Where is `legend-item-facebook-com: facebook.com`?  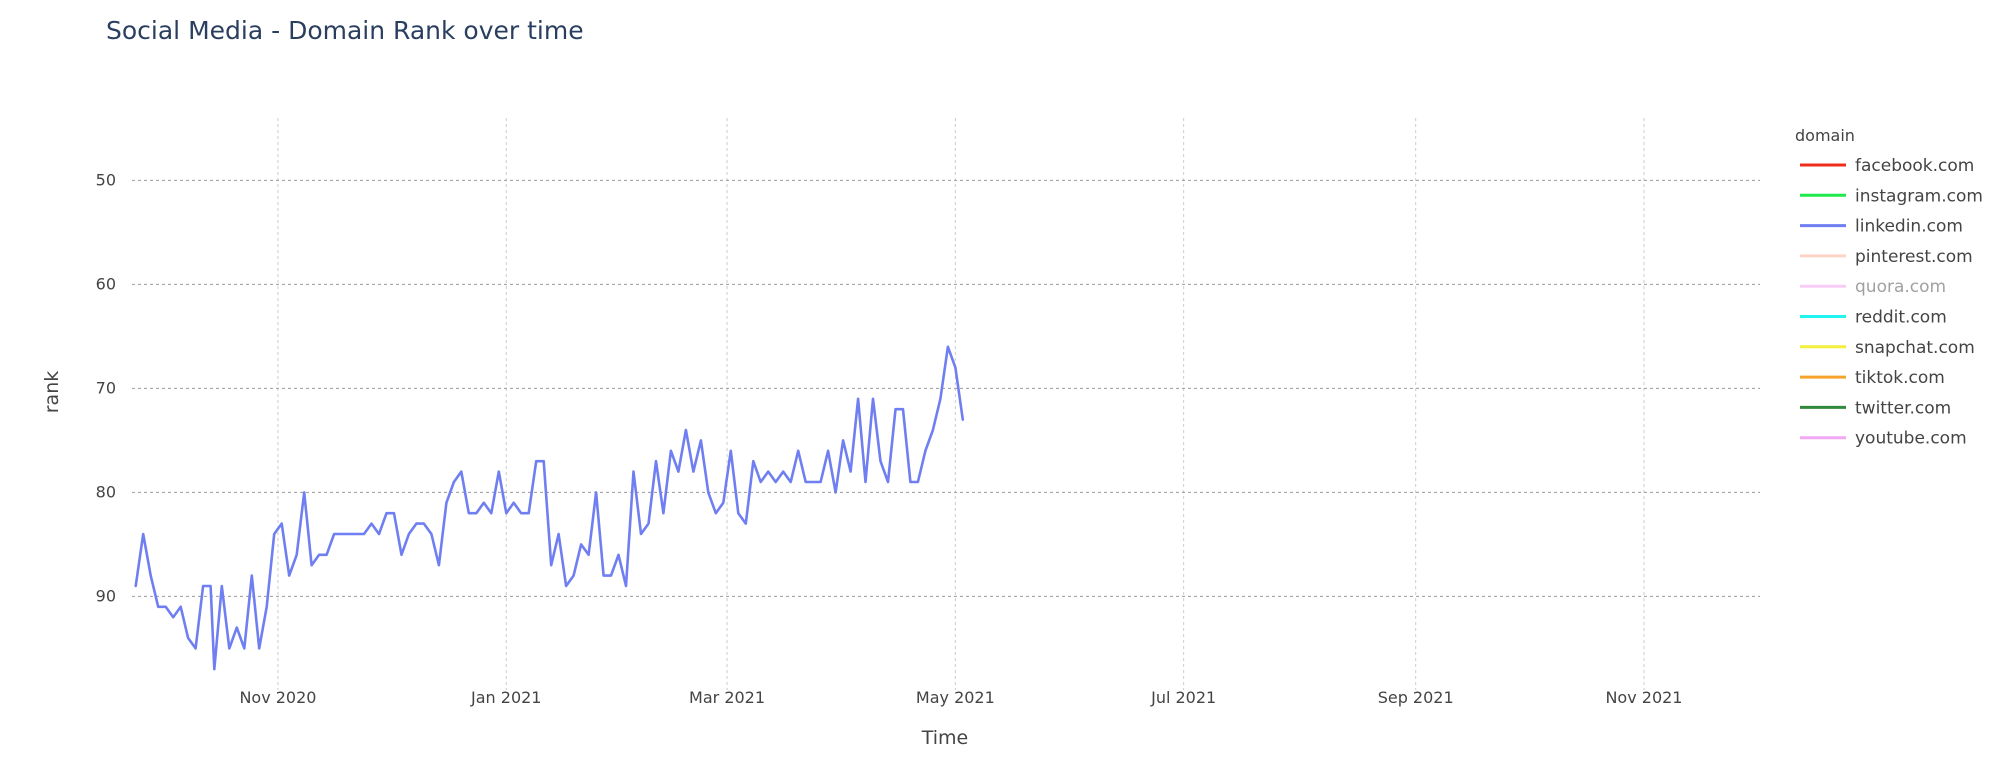 legend-item-facebook-com: facebook.com is located at coordinates (1887, 166).